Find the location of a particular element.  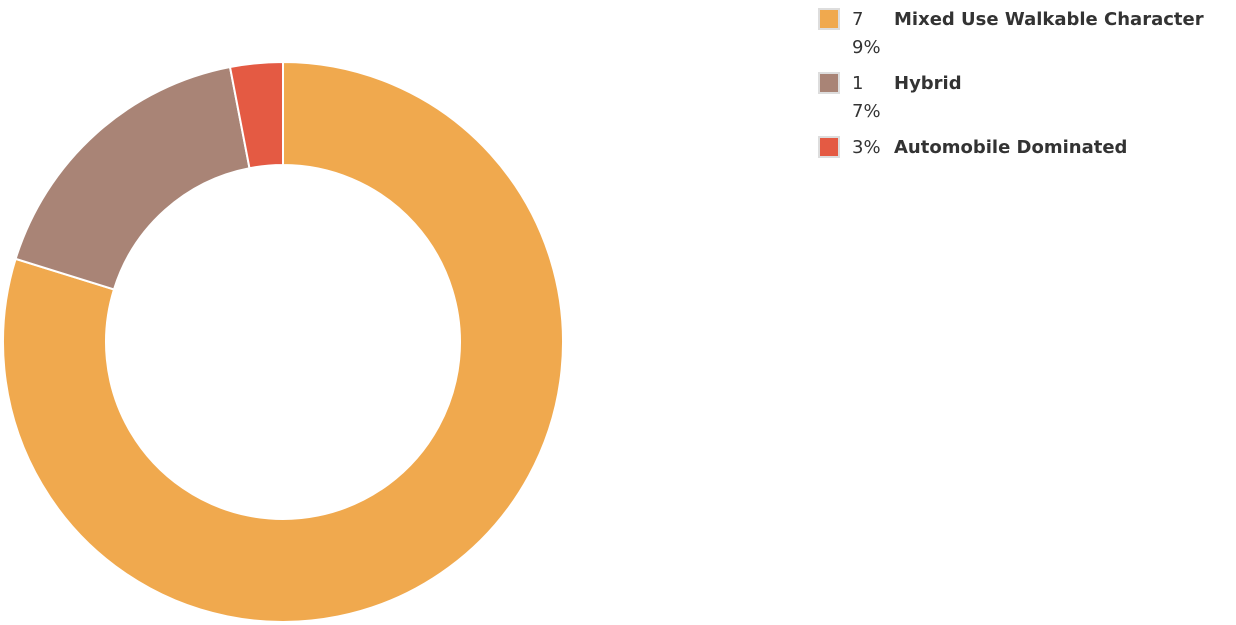

legend-item: 3% Automobile Dominated is located at coordinates (1027, 148).